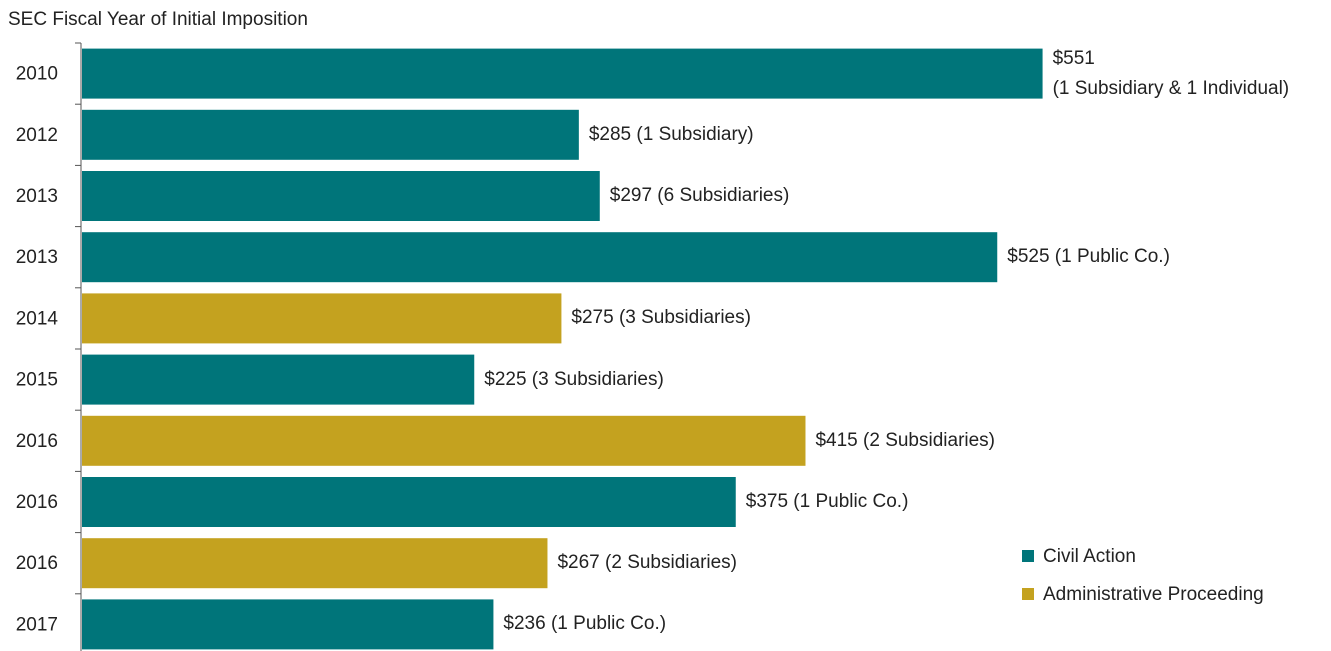  I want to click on value-label: $275 (3 Subsidiaries), so click(661, 318).